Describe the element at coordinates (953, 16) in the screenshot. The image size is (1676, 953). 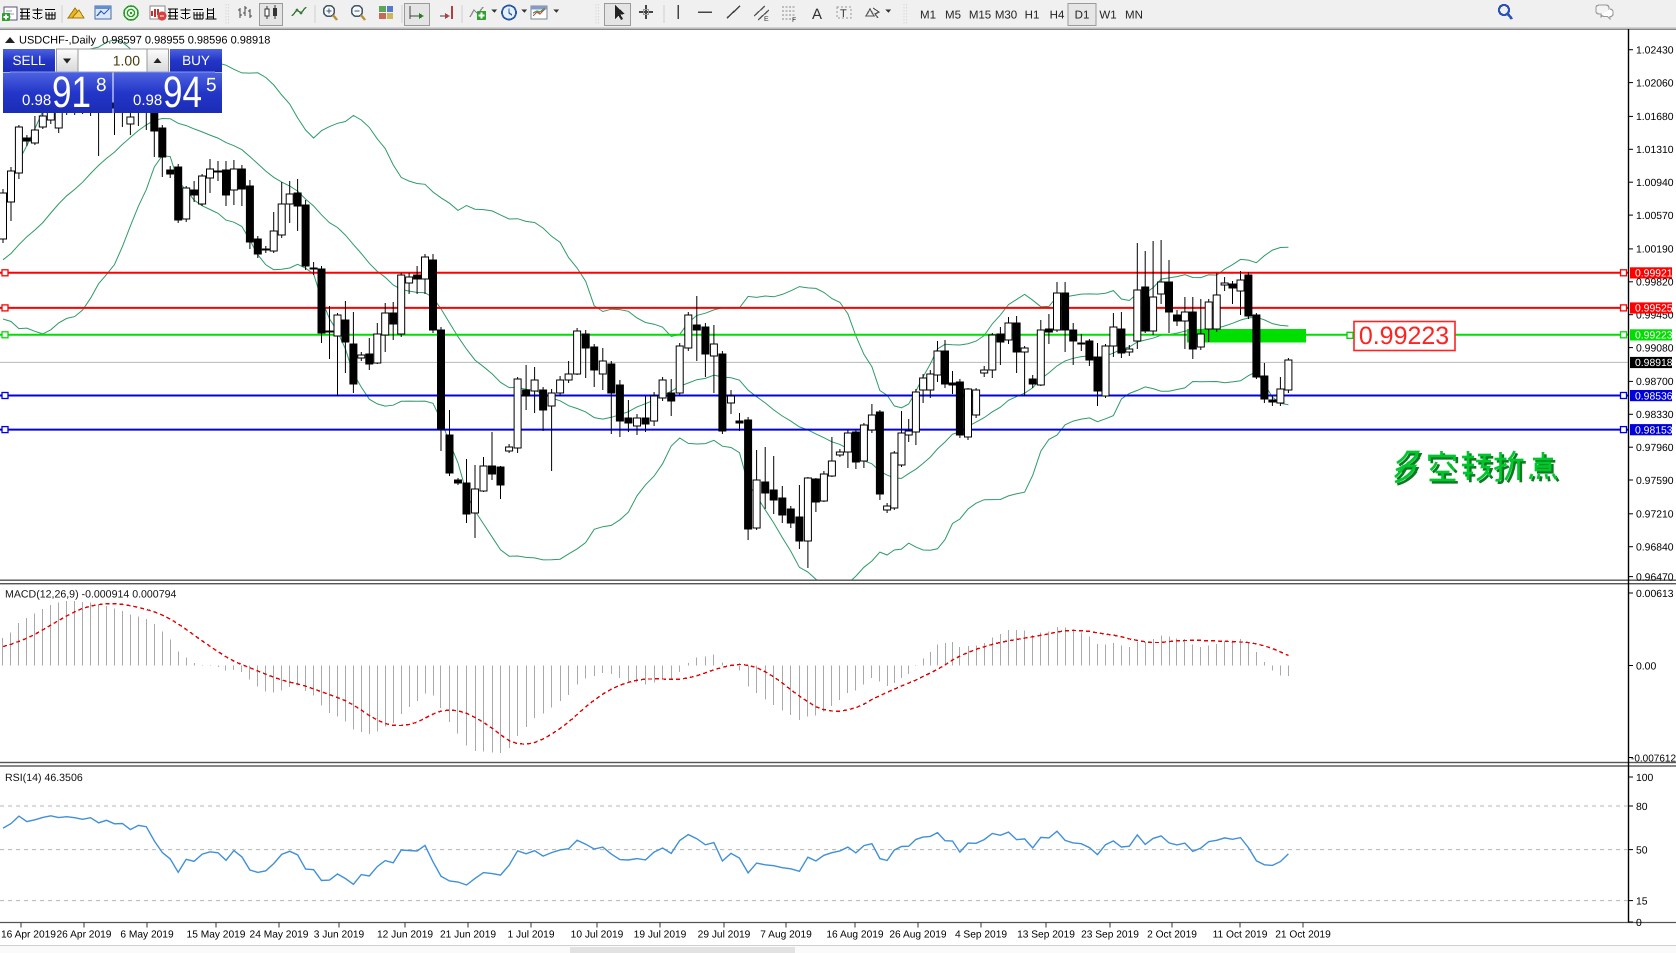
I see `svg-text: M5` at that location.